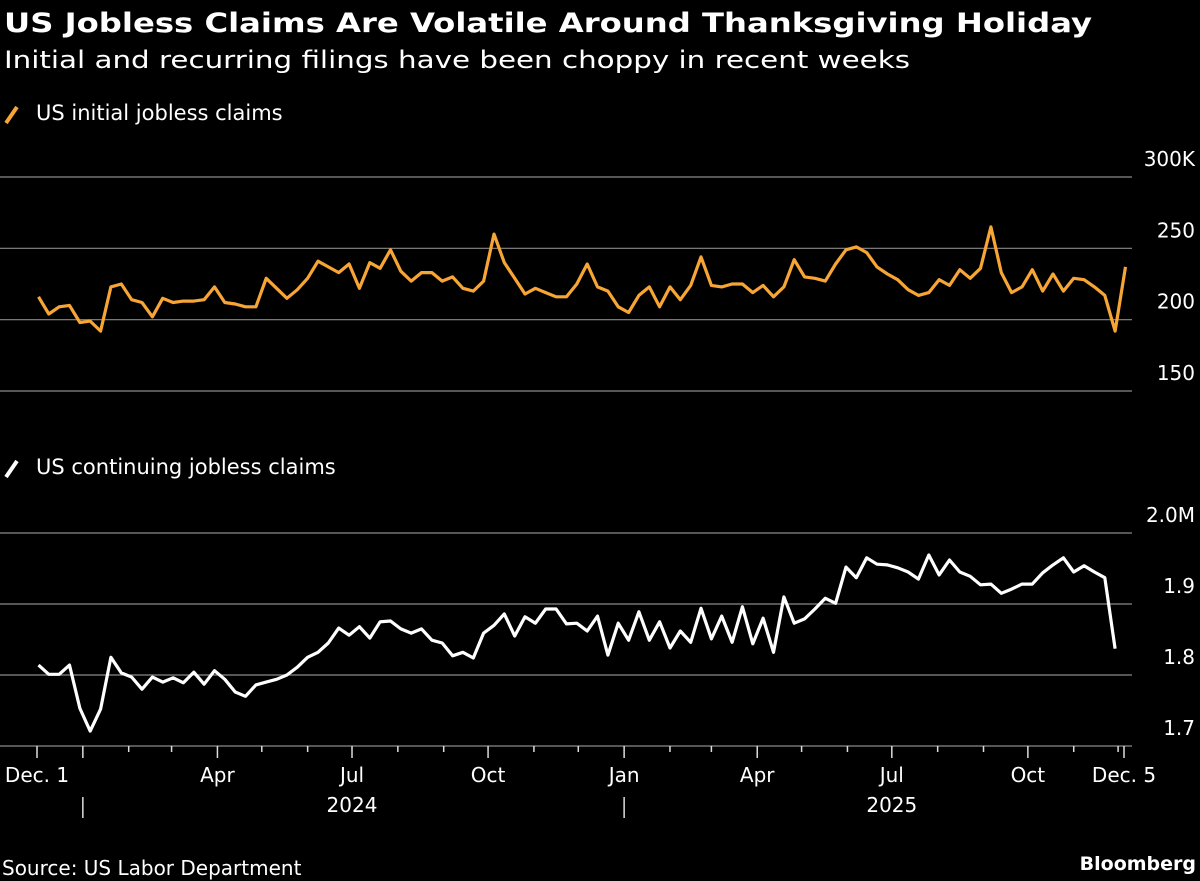  I want to click on x-tick-label: Jan, so click(623, 775).